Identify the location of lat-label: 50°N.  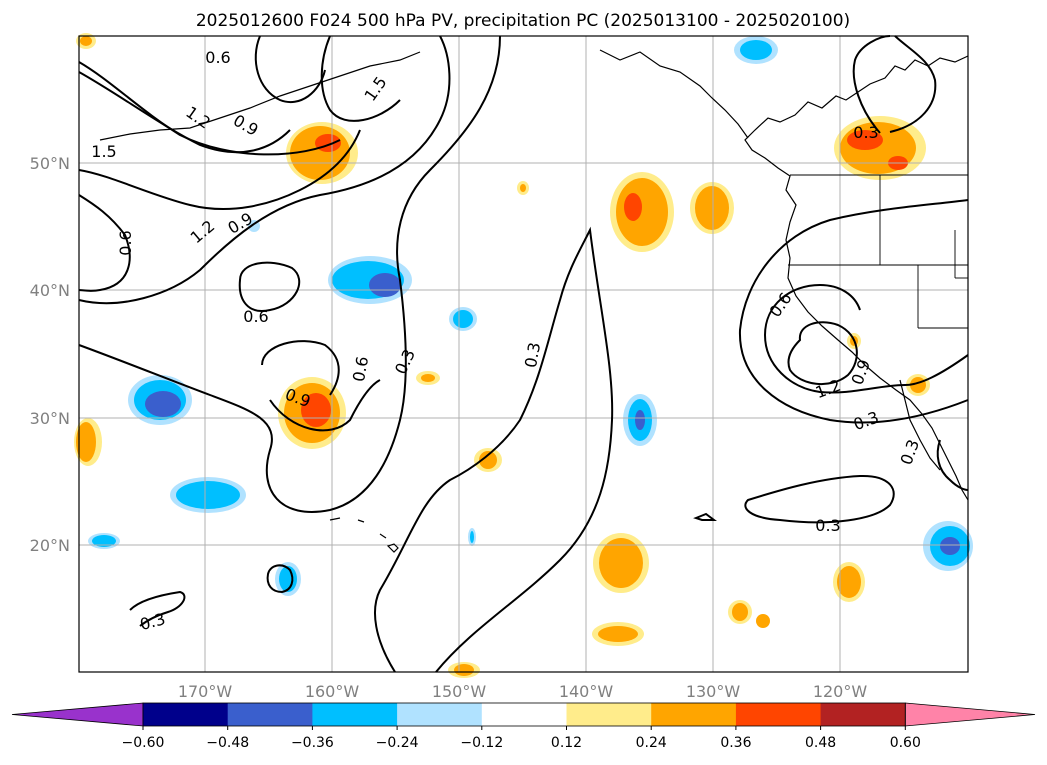
(50, 163).